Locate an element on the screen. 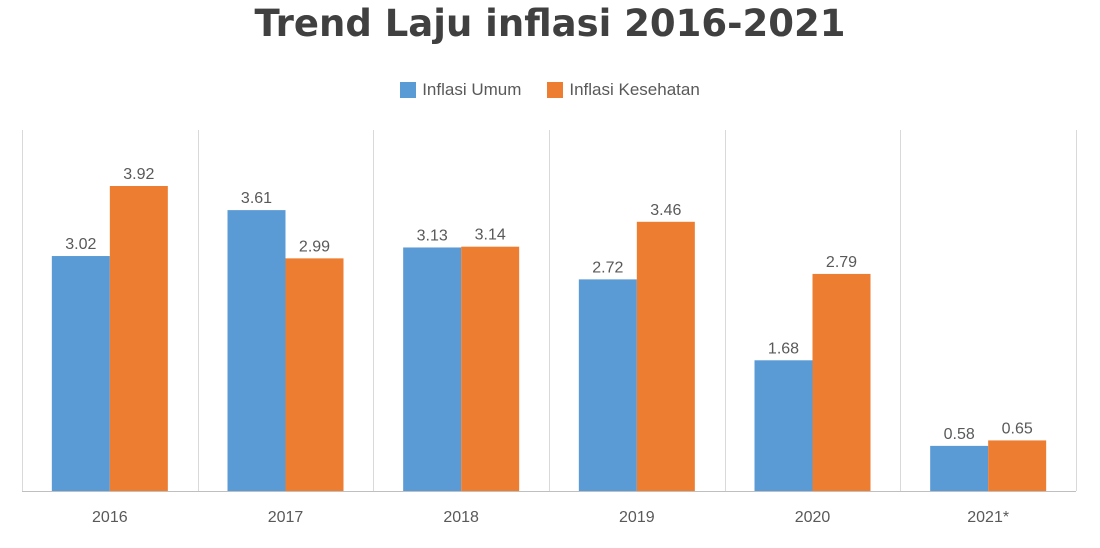 This screenshot has width=1100, height=548. data-label-inflasi-kesehatan: 2.99 is located at coordinates (314, 246).